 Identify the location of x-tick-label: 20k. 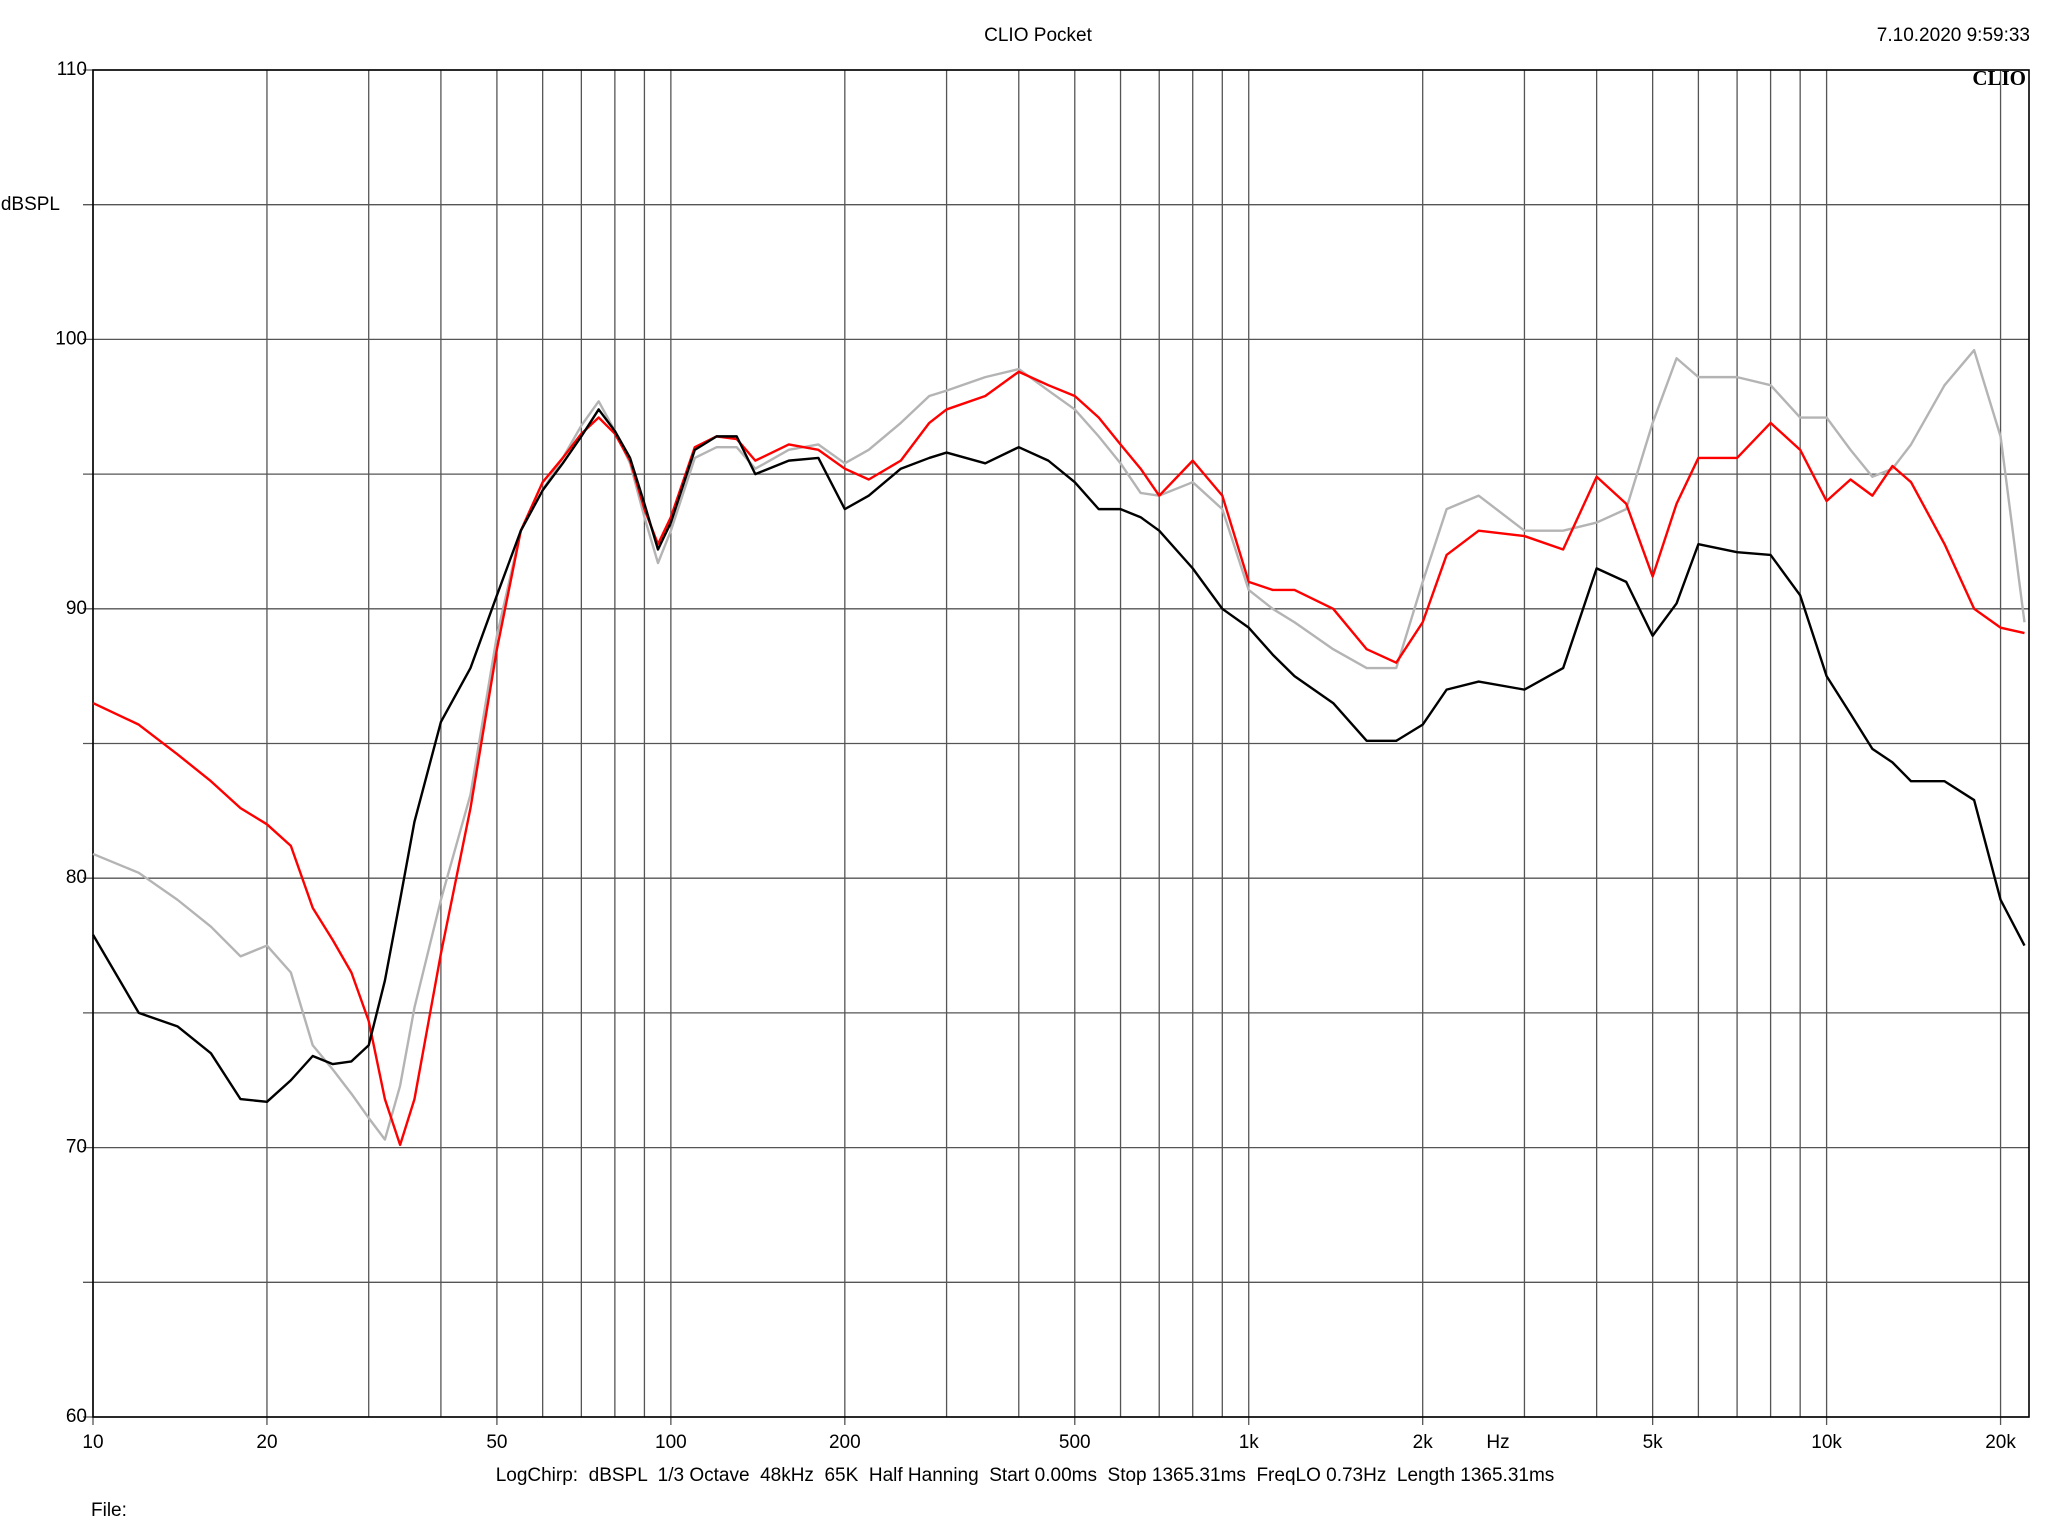
(2000, 1442).